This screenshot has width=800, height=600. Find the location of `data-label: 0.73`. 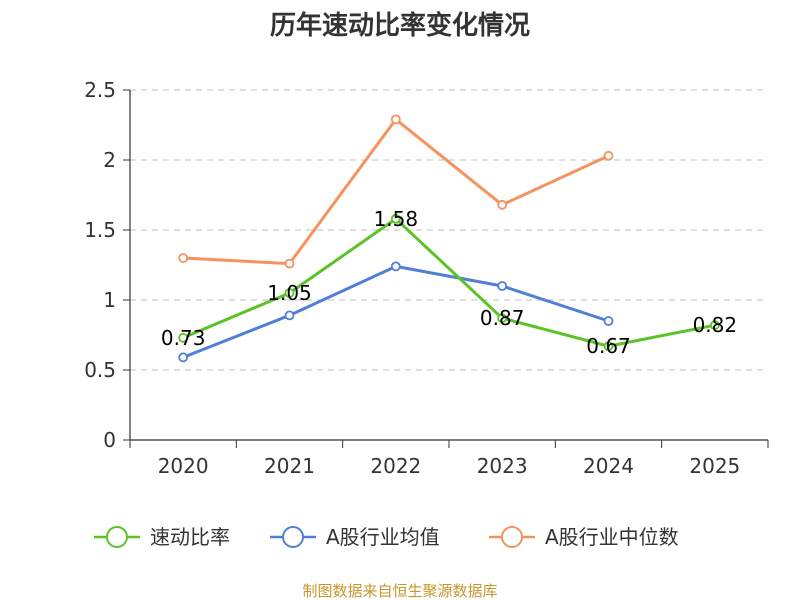

data-label: 0.73 is located at coordinates (183, 338).